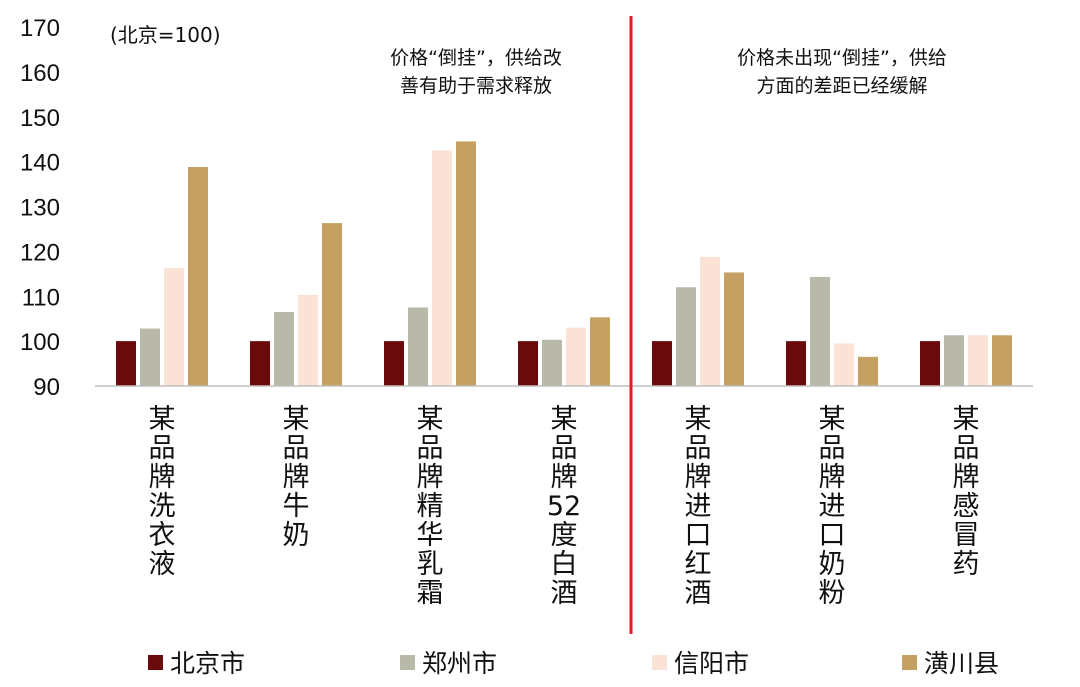 The image size is (1080, 687). I want to click on y-tick-label: 100, so click(40, 342).